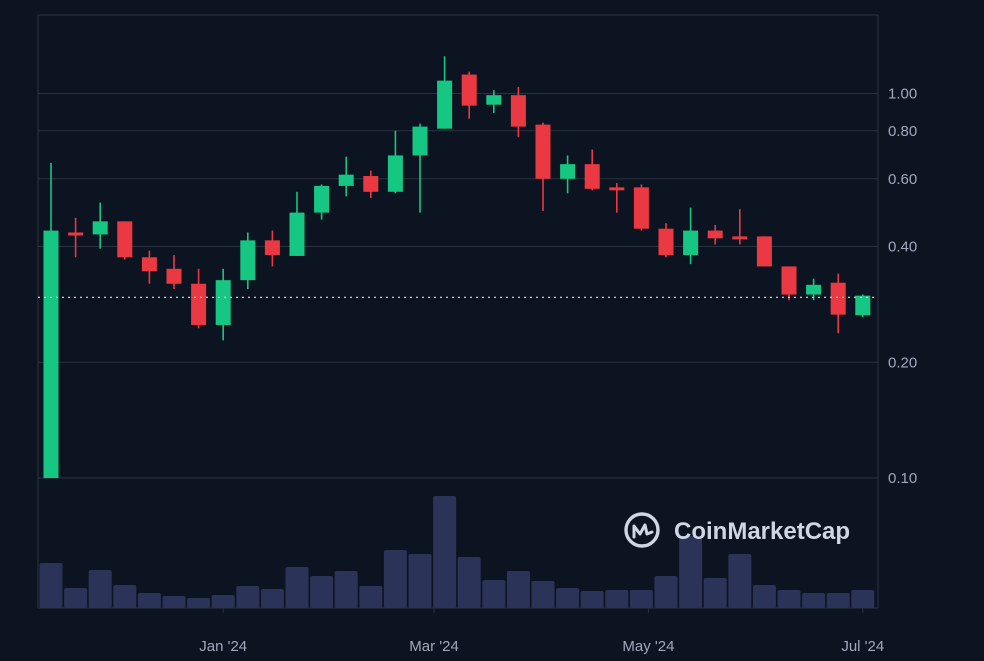 This screenshot has width=984, height=661. What do you see at coordinates (434, 646) in the screenshot?
I see `x-tick-label: Mar '24` at bounding box center [434, 646].